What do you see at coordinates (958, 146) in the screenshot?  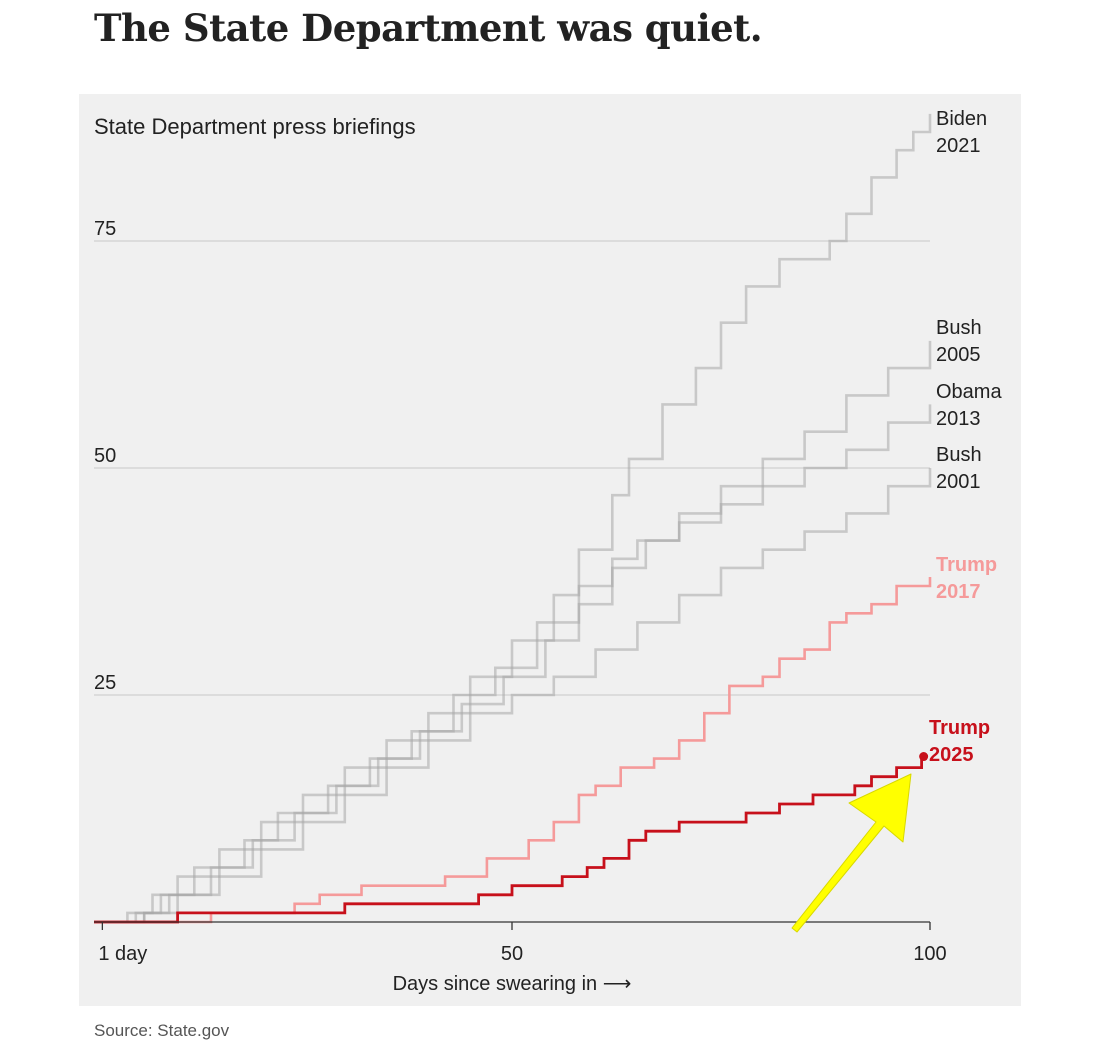 I see `series-label-biden-2021-line-2: 2021` at bounding box center [958, 146].